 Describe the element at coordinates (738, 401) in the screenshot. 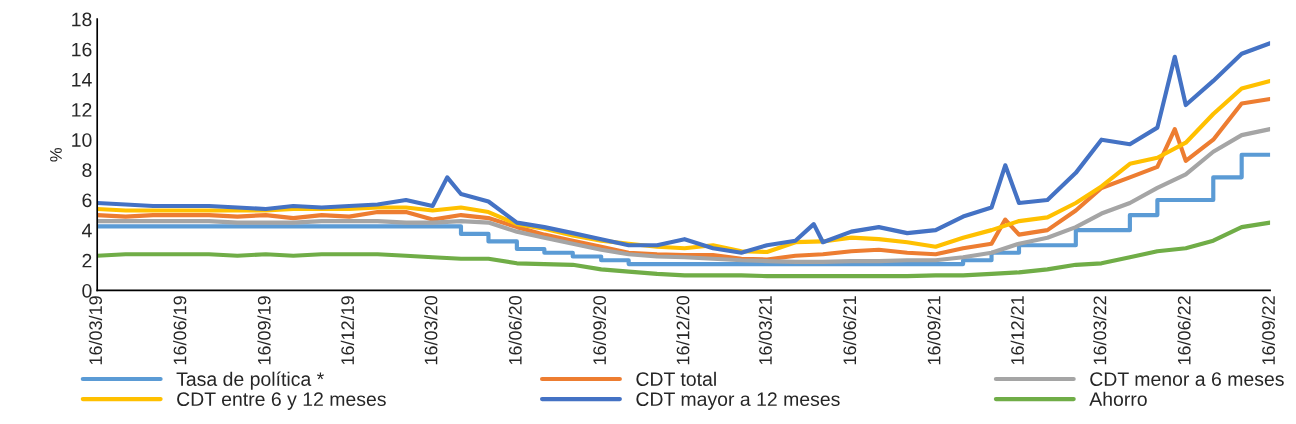

I see `legend-label: CDT mayor a 12 meses` at that location.